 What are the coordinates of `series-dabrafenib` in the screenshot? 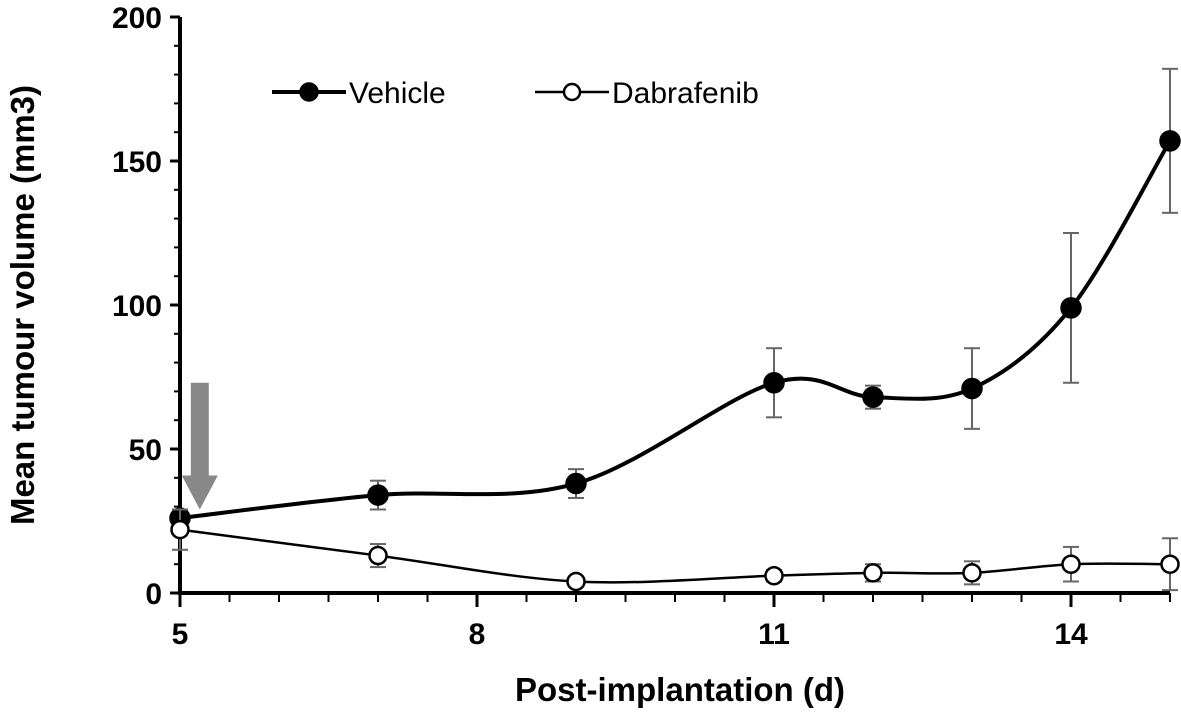 It's located at (675, 550).